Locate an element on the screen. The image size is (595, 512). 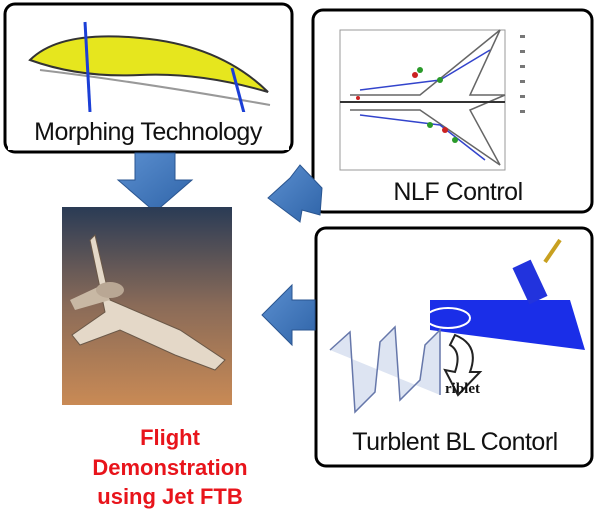
down-arrow is located at coordinates (155, 182).